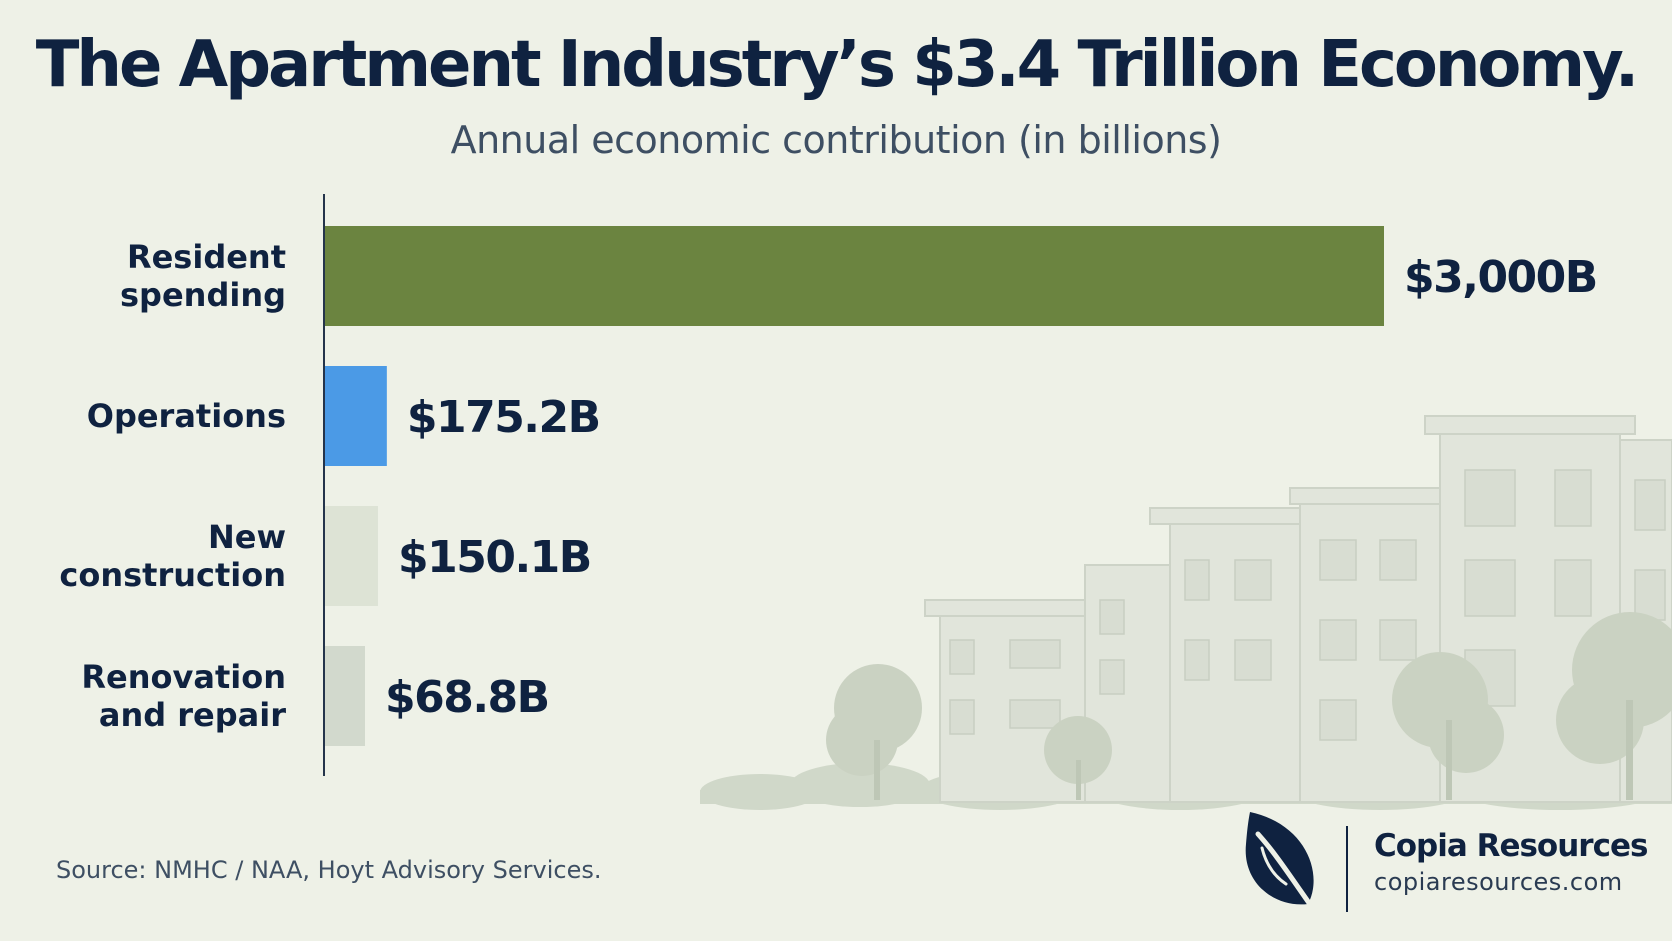 This screenshot has height=941, width=1672. Describe the element at coordinates (1347, 869) in the screenshot. I see `brand-divider` at that location.